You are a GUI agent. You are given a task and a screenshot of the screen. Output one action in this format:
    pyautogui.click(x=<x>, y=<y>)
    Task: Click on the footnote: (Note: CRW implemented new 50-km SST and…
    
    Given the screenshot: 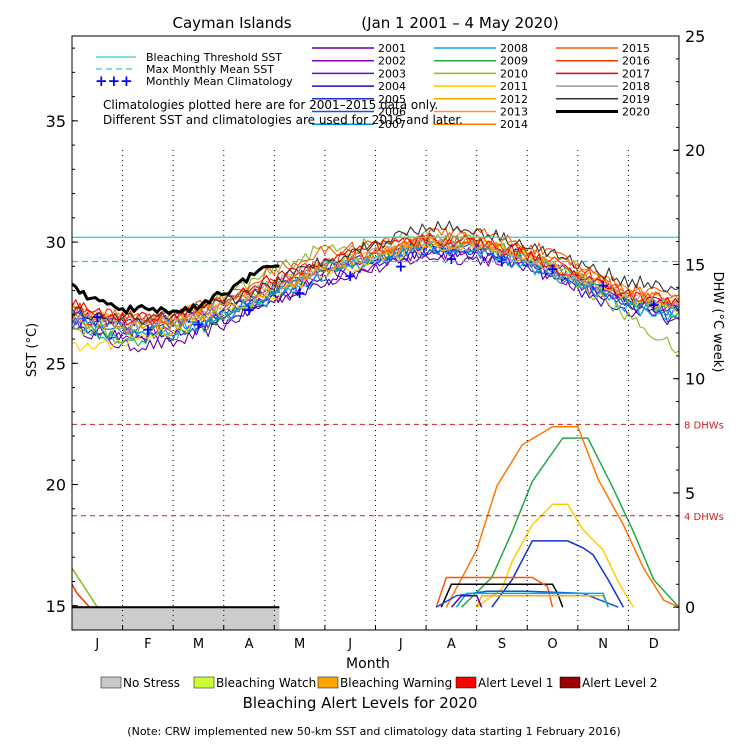 What is the action you would take?
    pyautogui.click(x=373, y=731)
    